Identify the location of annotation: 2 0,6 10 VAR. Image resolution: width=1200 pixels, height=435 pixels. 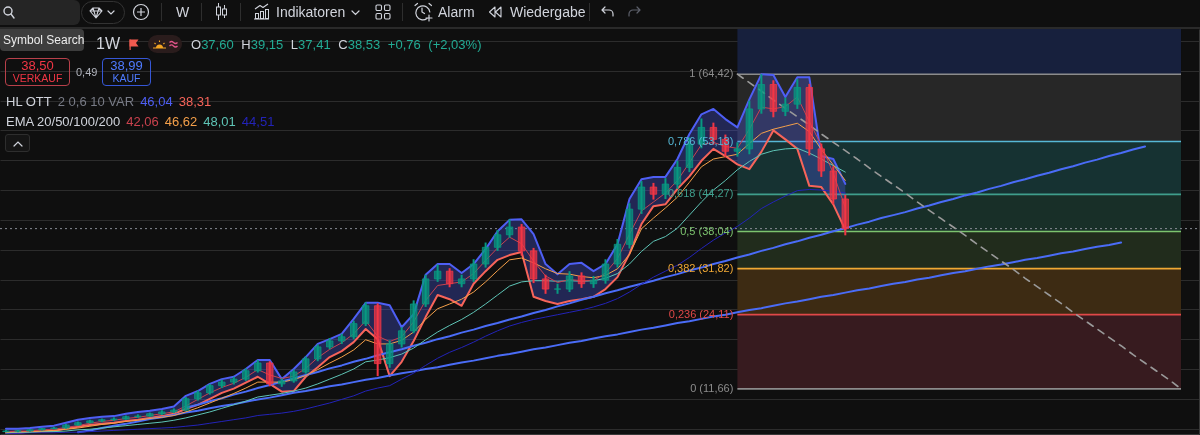
(96, 101).